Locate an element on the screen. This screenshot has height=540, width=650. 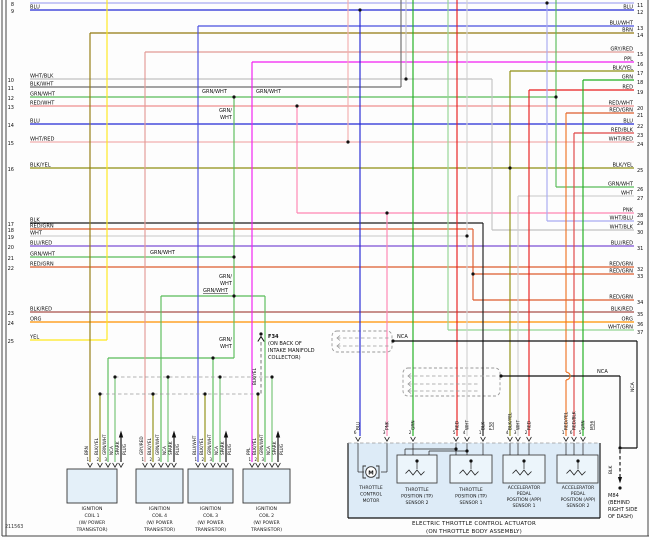
right-pin-number: 32 is located at coordinates (640, 270).